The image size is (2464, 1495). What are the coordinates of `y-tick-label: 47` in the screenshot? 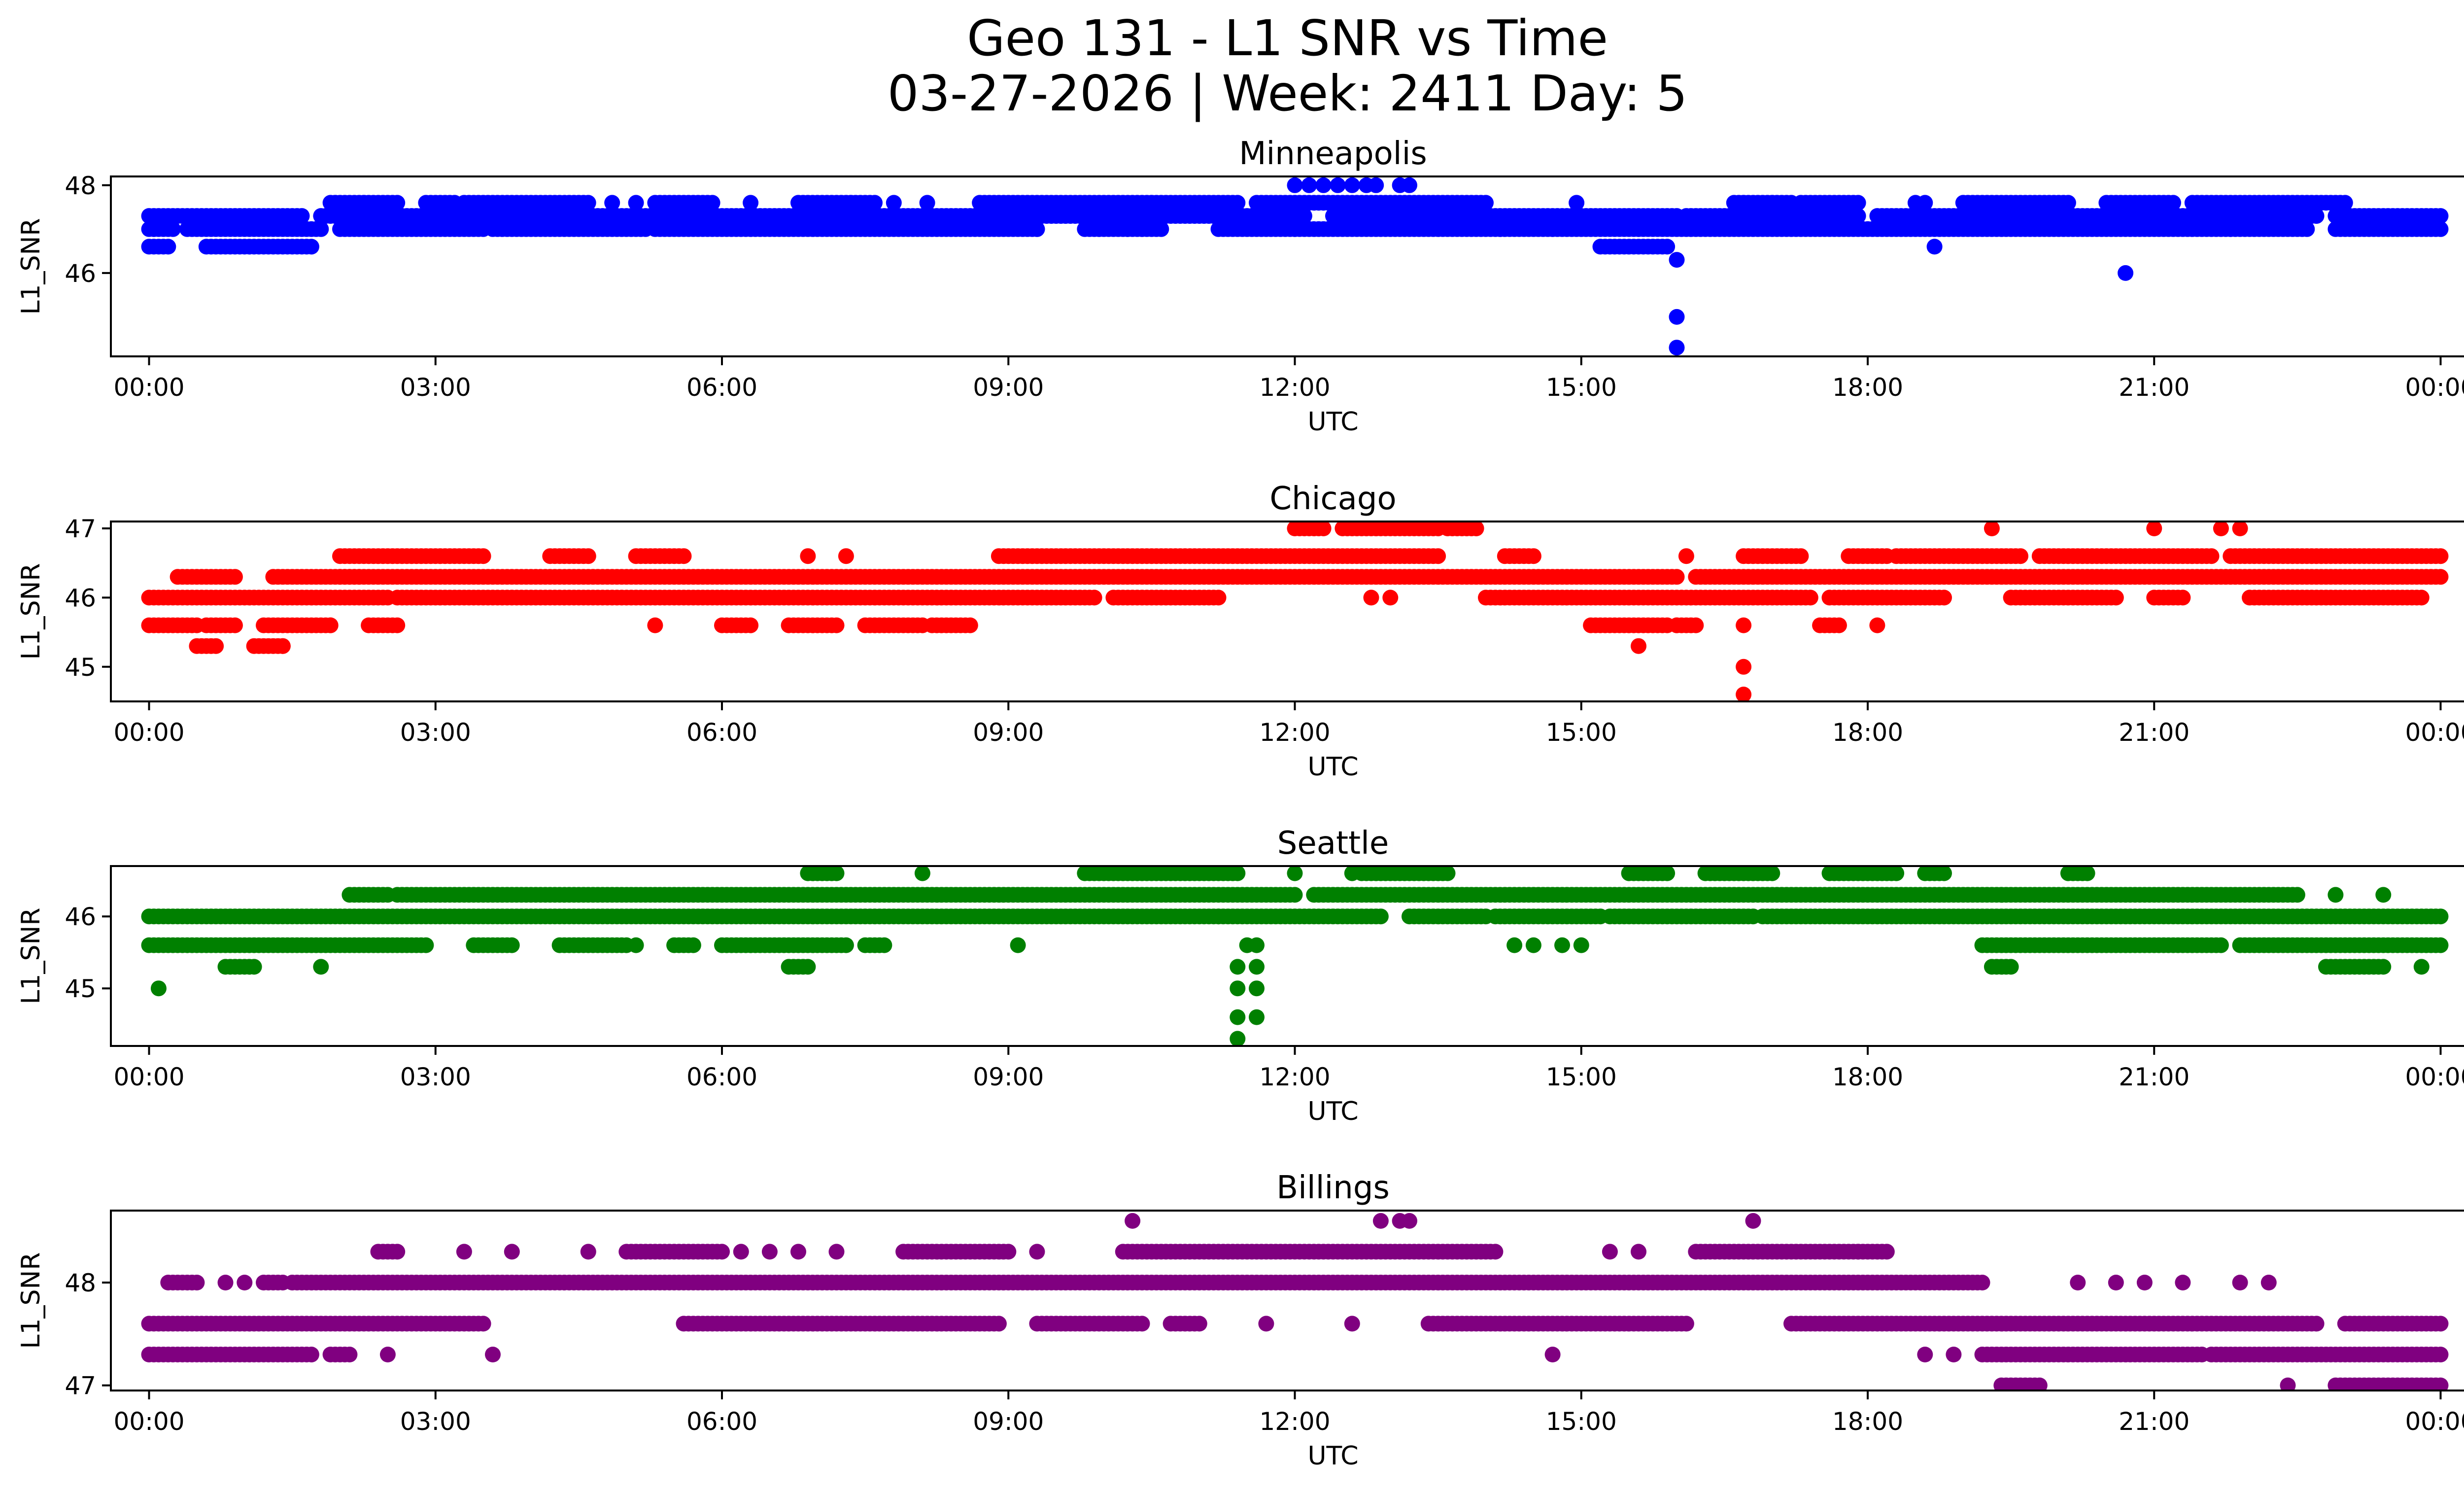 It's located at (80, 529).